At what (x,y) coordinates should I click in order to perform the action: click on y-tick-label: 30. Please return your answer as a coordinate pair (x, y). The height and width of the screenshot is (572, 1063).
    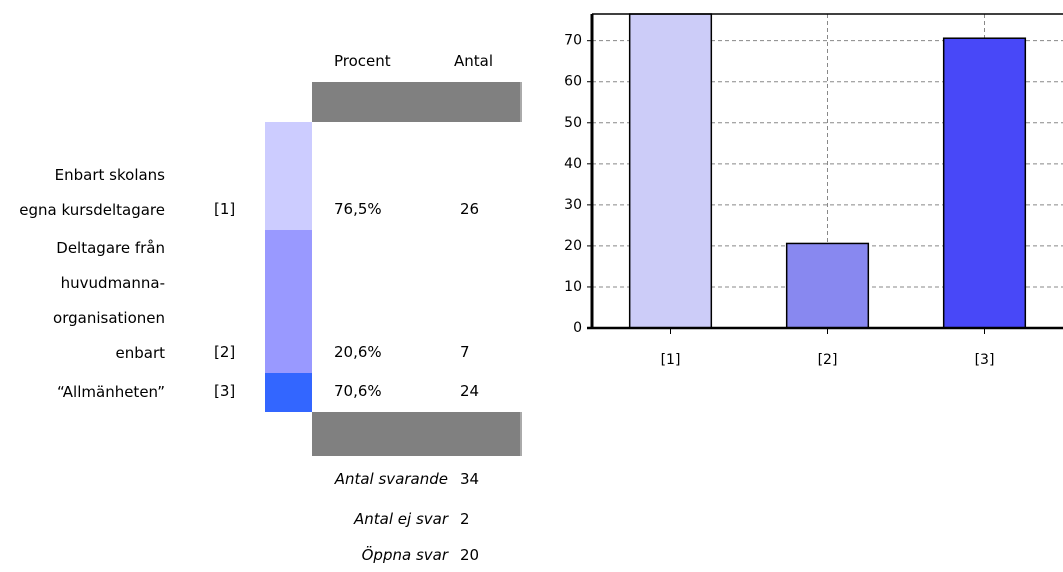
    Looking at the image, I should click on (573, 205).